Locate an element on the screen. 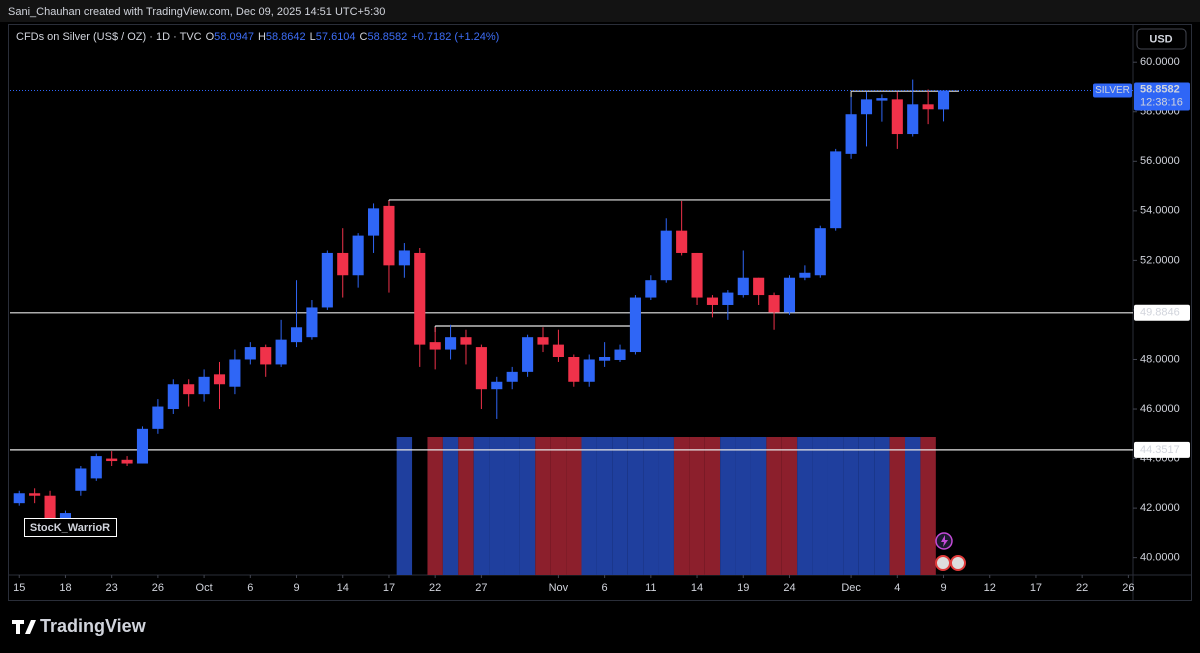 Image resolution: width=1200 pixels, height=653 pixels. watermark-box is located at coordinates (70, 527).